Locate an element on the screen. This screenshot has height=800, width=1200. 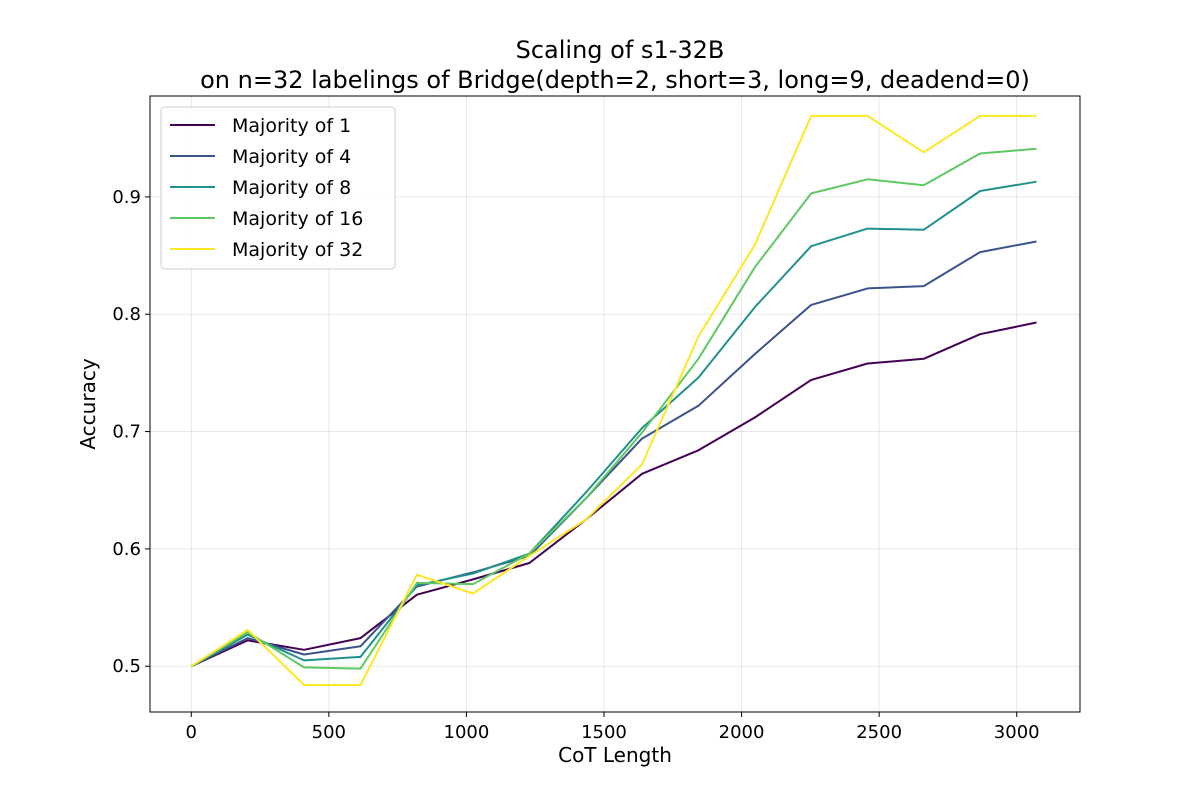
x-axis: 0 500 1000 1500 2000 2500 3000 is located at coordinates (613, 727).